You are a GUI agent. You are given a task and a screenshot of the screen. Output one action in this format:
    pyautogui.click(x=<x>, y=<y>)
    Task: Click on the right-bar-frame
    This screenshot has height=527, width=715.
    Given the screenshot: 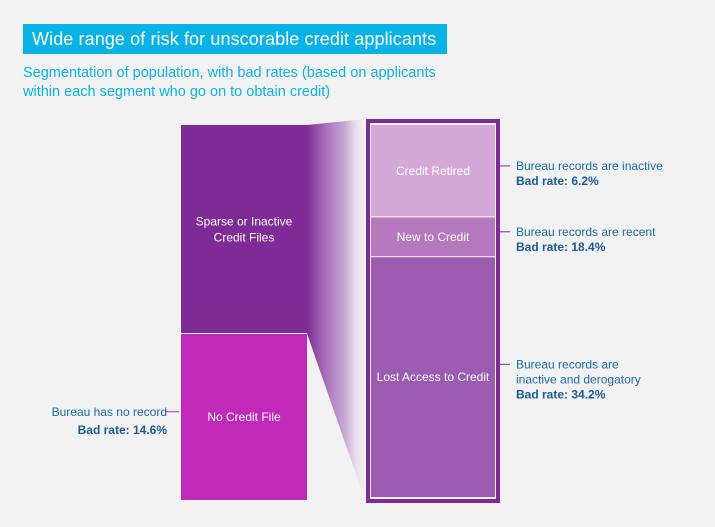 What is the action you would take?
    pyautogui.click(x=433, y=311)
    